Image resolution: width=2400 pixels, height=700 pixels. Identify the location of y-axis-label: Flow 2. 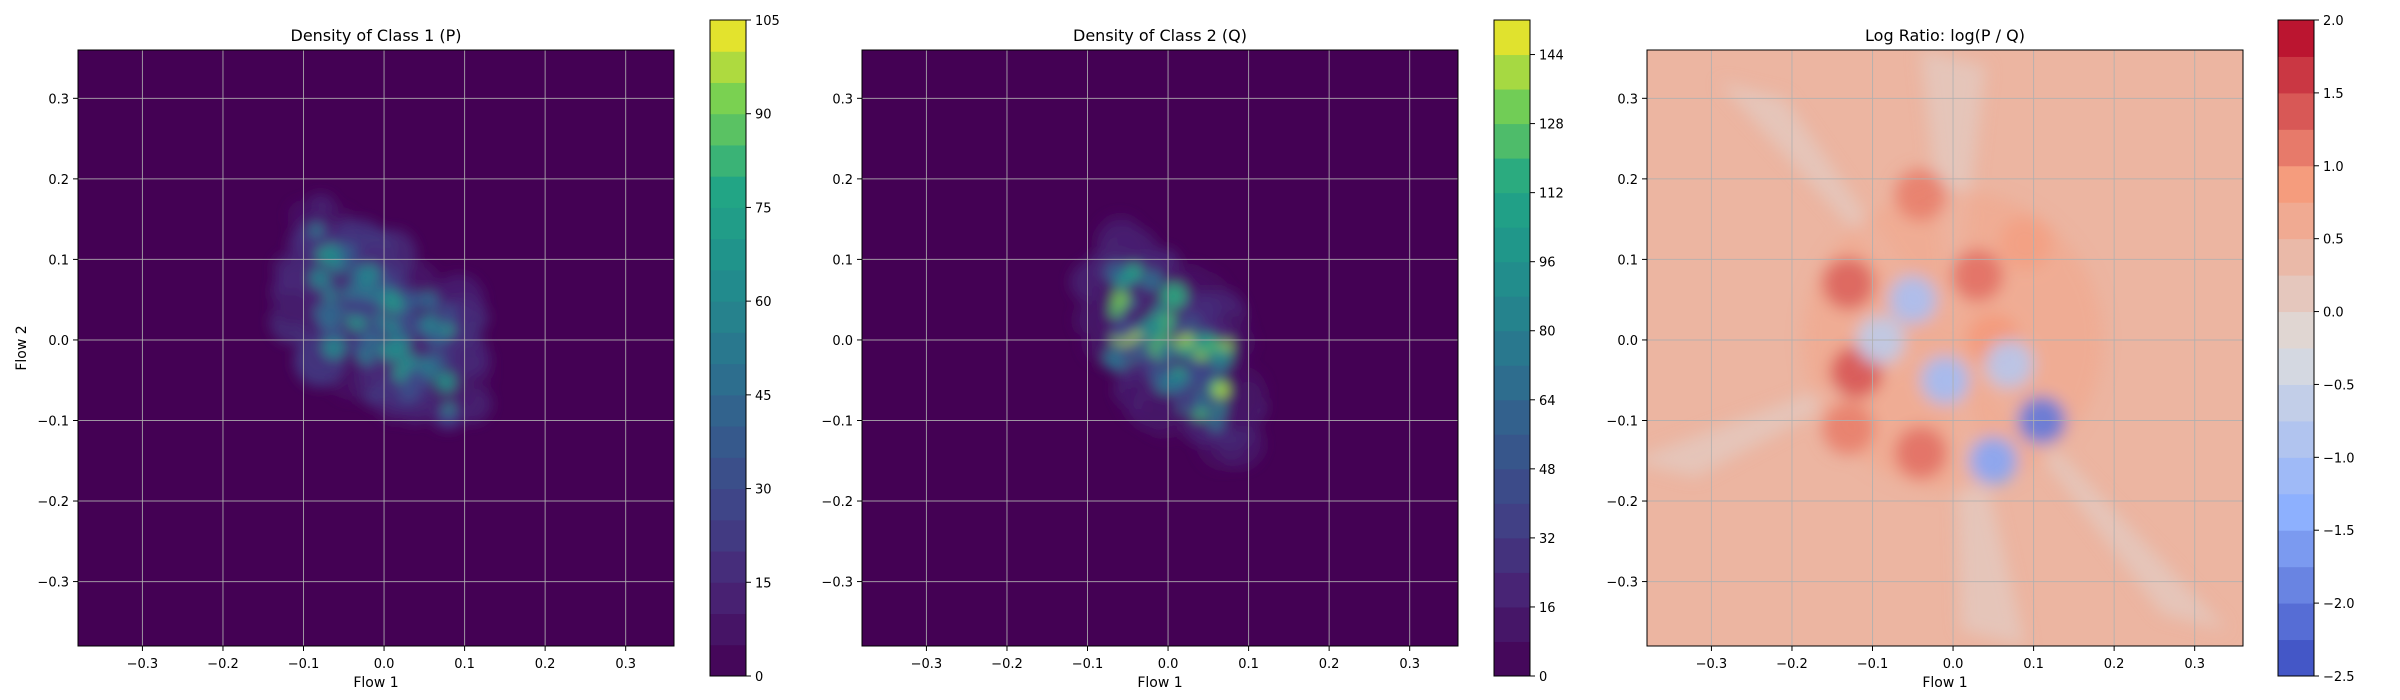
(22, 347).